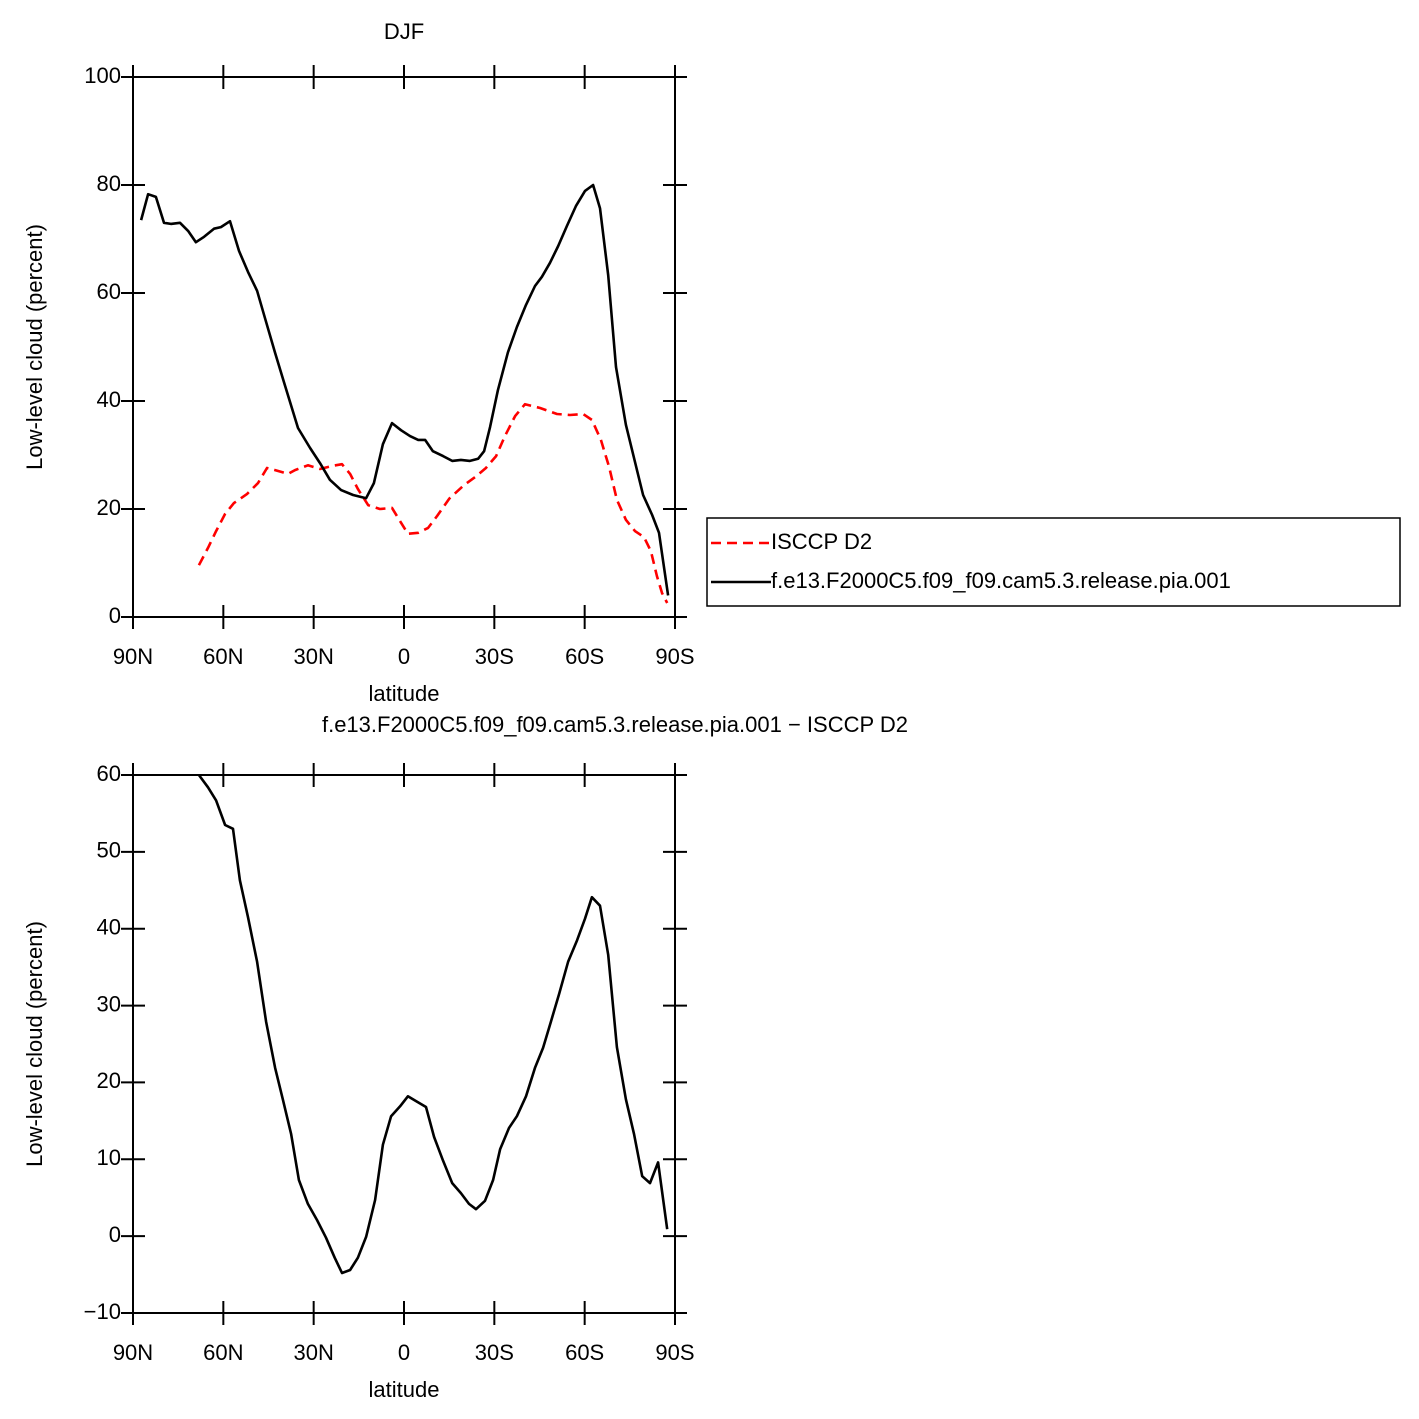 Image resolution: width=1419 pixels, height=1419 pixels. I want to click on y-tick-label: 10, so click(109, 1157).